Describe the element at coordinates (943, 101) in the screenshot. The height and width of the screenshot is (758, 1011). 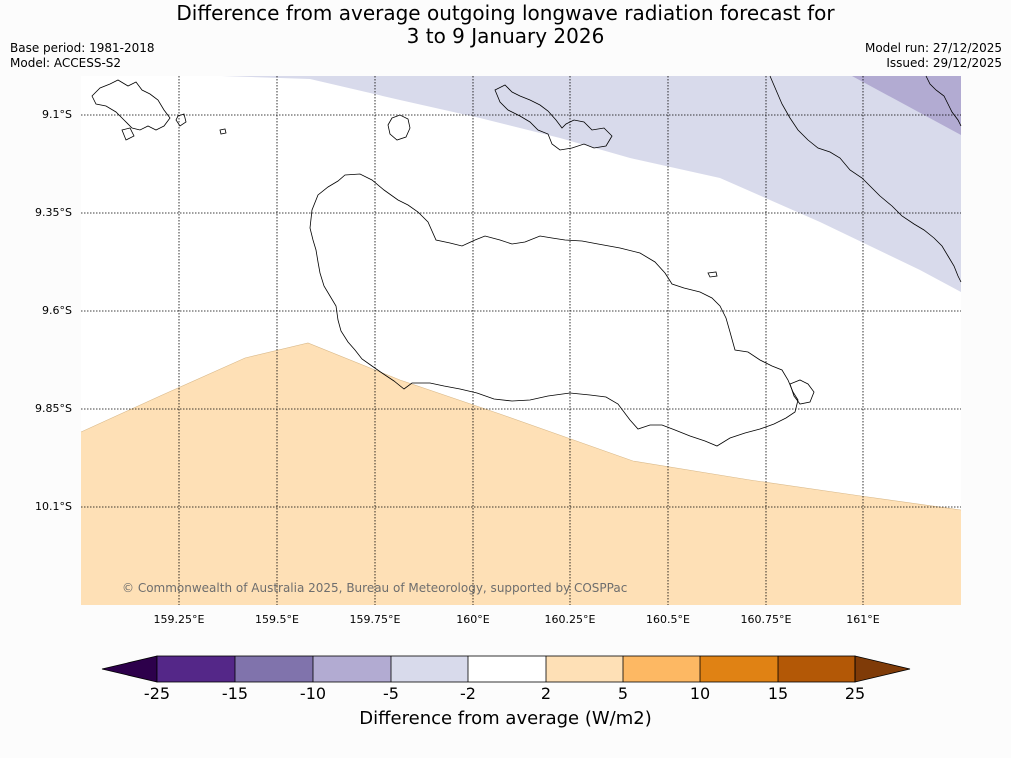
I see `coastline-malaita-north` at that location.